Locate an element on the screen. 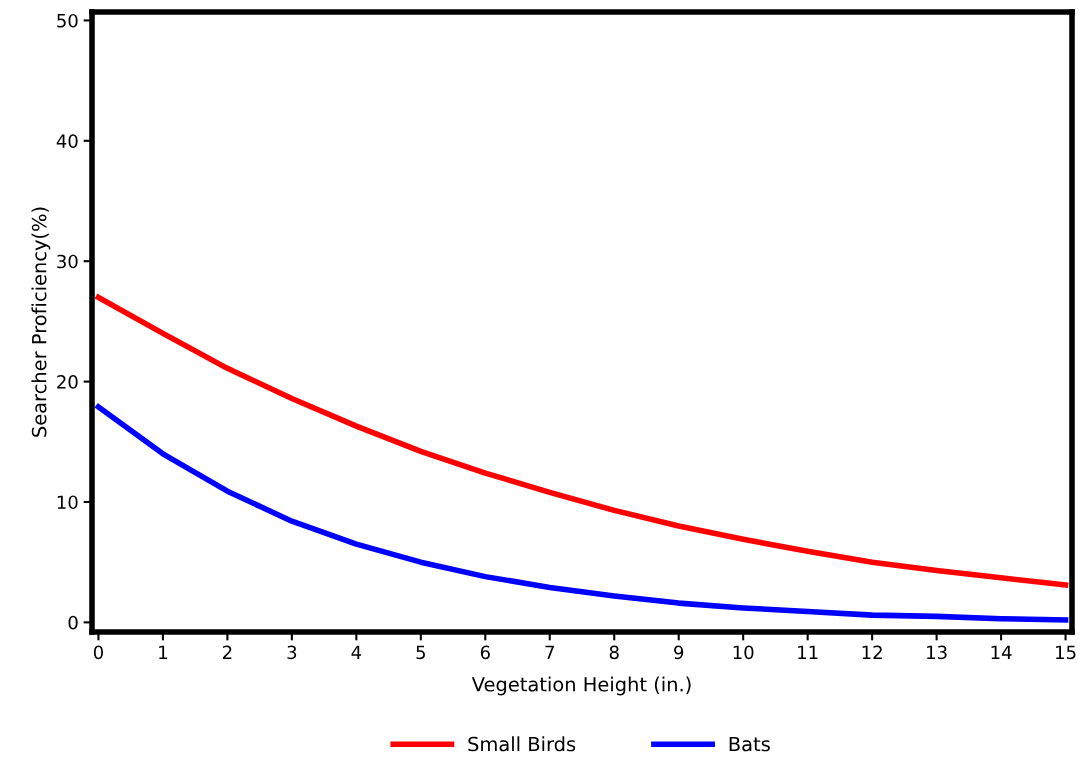 The height and width of the screenshot is (761, 1080). y-tick-label: 0 is located at coordinates (73, 622).